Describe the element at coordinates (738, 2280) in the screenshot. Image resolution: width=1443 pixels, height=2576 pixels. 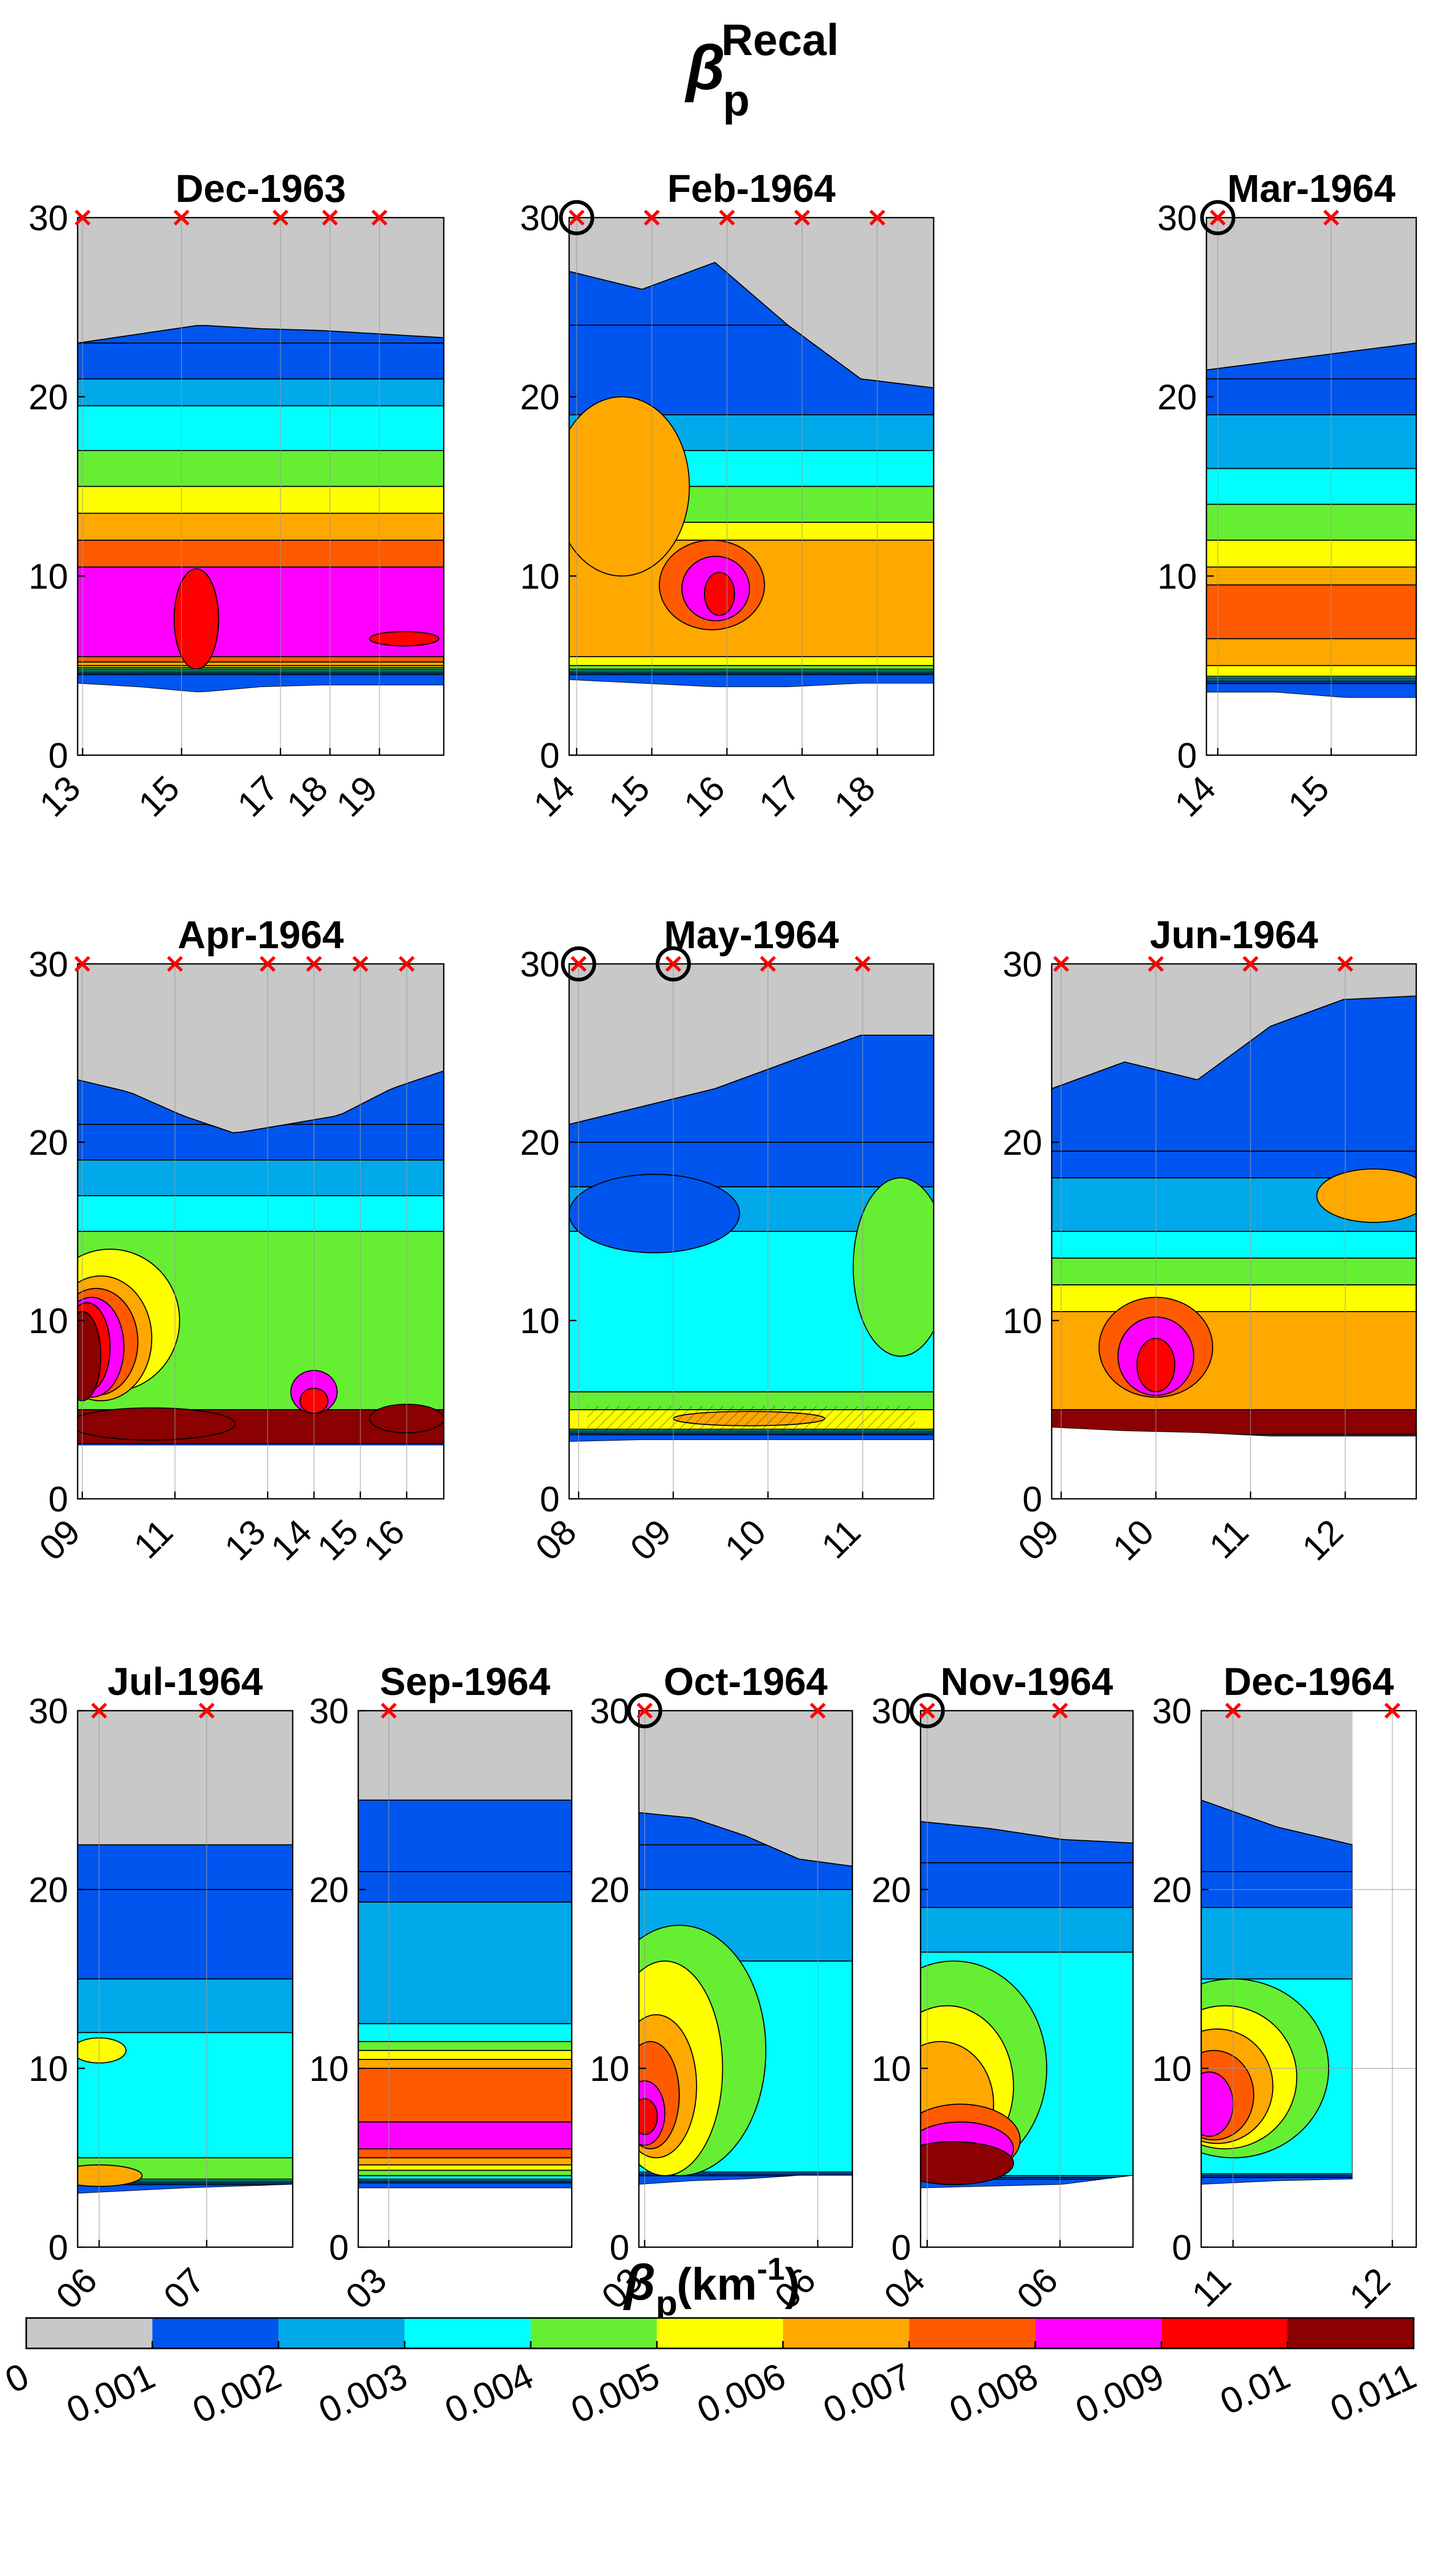
I see `colorbar-label-unit: (km-1)` at that location.